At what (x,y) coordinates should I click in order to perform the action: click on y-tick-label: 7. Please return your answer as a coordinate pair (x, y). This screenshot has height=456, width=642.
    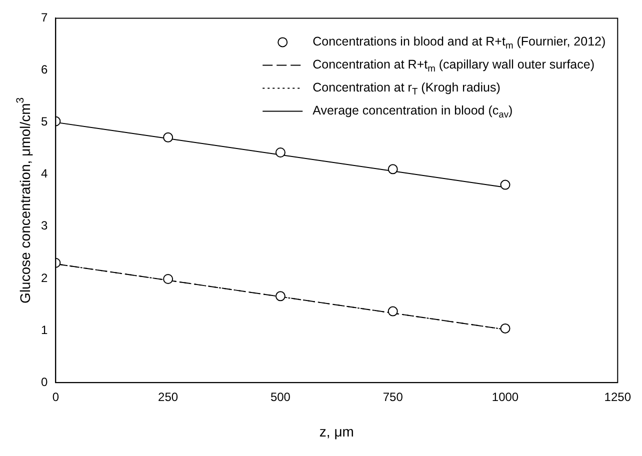
    Looking at the image, I should click on (44, 17).